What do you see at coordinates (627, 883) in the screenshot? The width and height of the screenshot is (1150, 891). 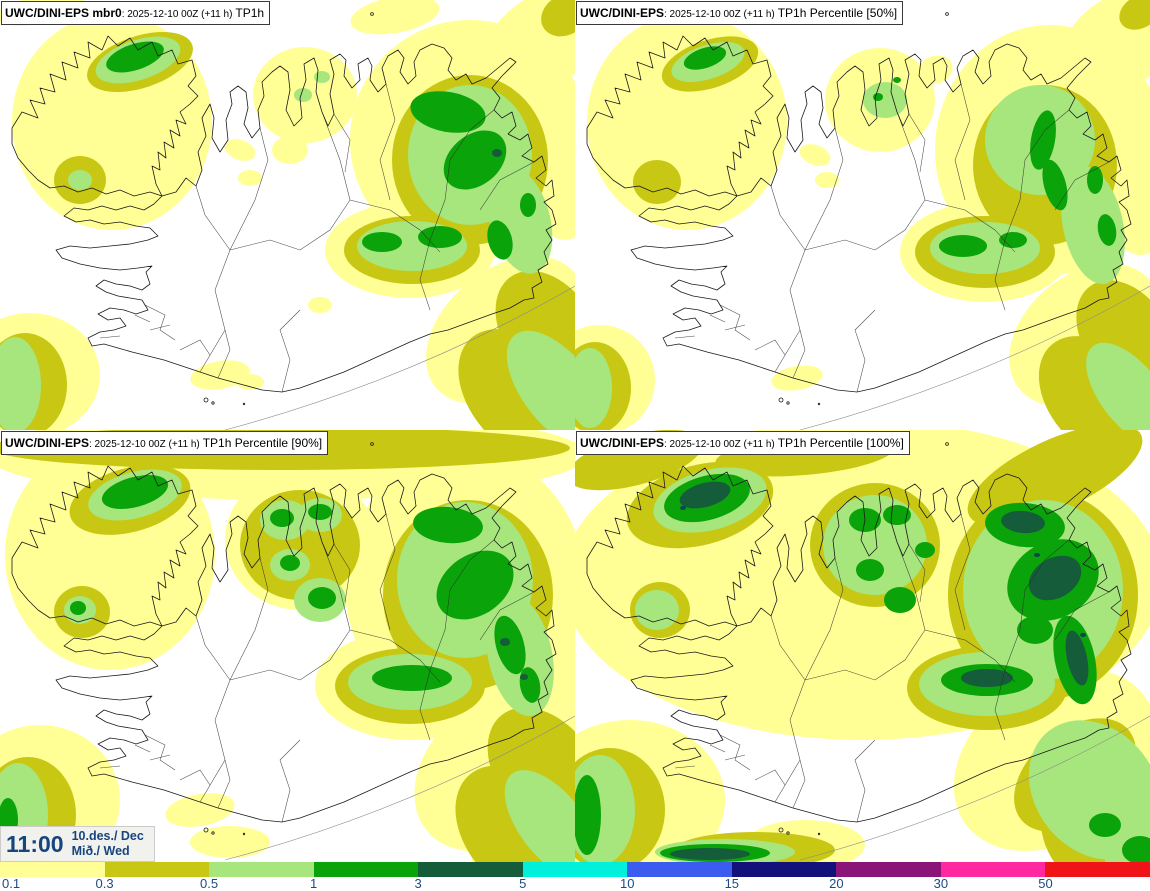 I see `colorbar-label: 10` at bounding box center [627, 883].